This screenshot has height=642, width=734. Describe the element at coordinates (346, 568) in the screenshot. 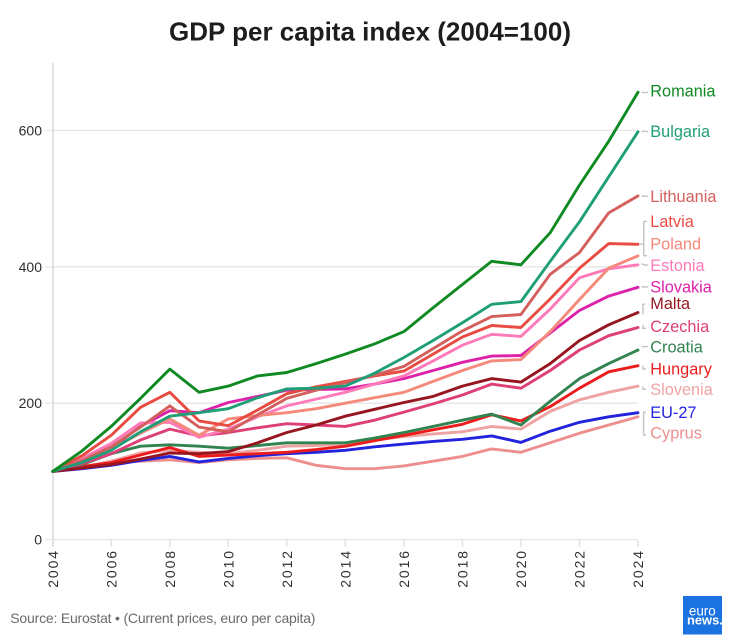

I see `svg-text: 2014` at that location.